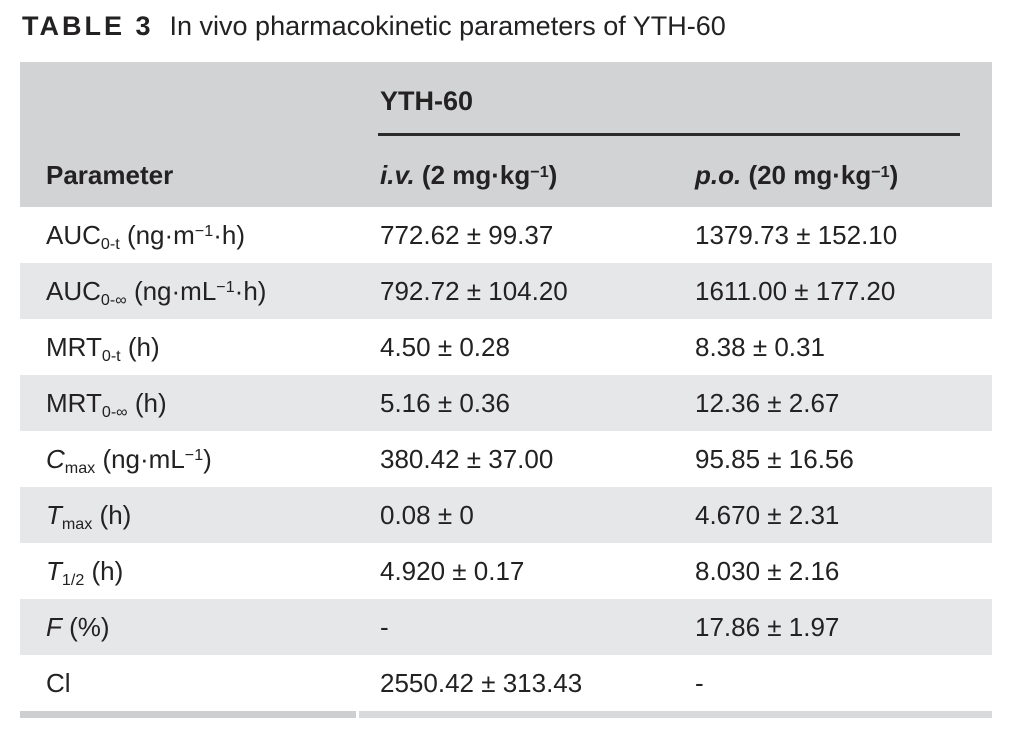 The image size is (1019, 732). What do you see at coordinates (427, 514) in the screenshot?
I see `iv-value-cell: 0.08 ± 0` at bounding box center [427, 514].